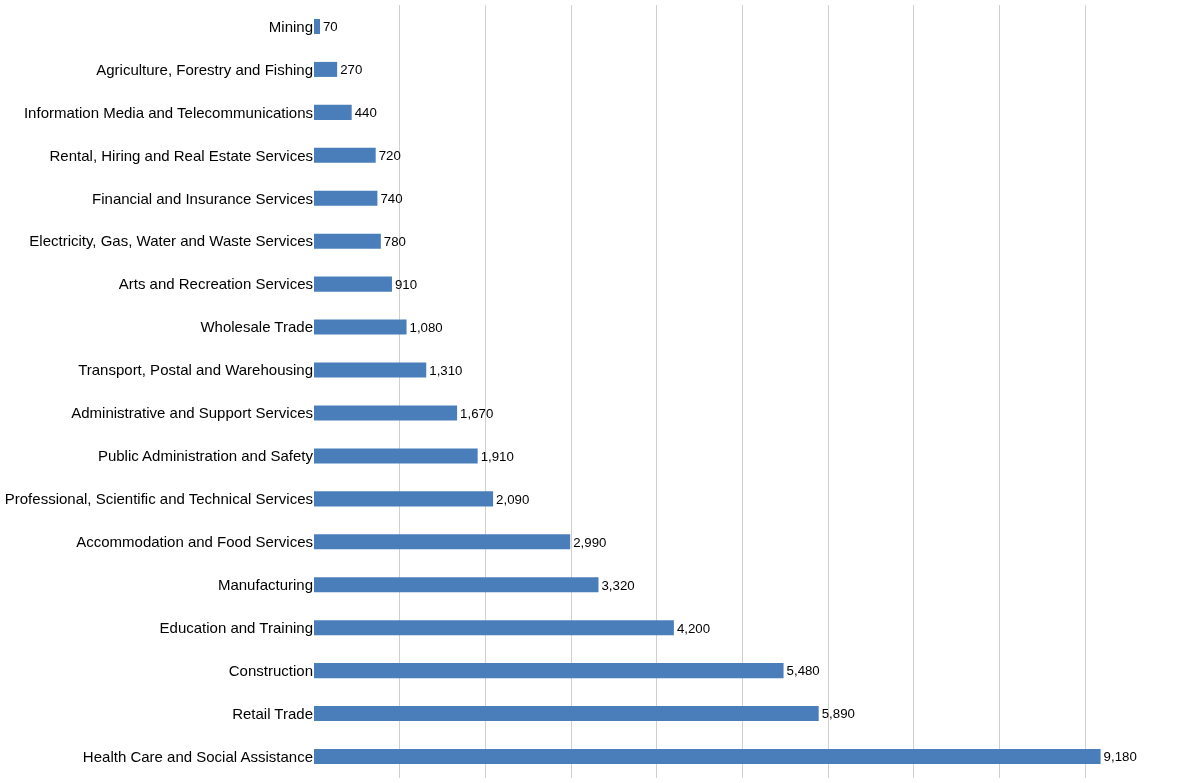  I want to click on data-label: 5,890, so click(838, 714).